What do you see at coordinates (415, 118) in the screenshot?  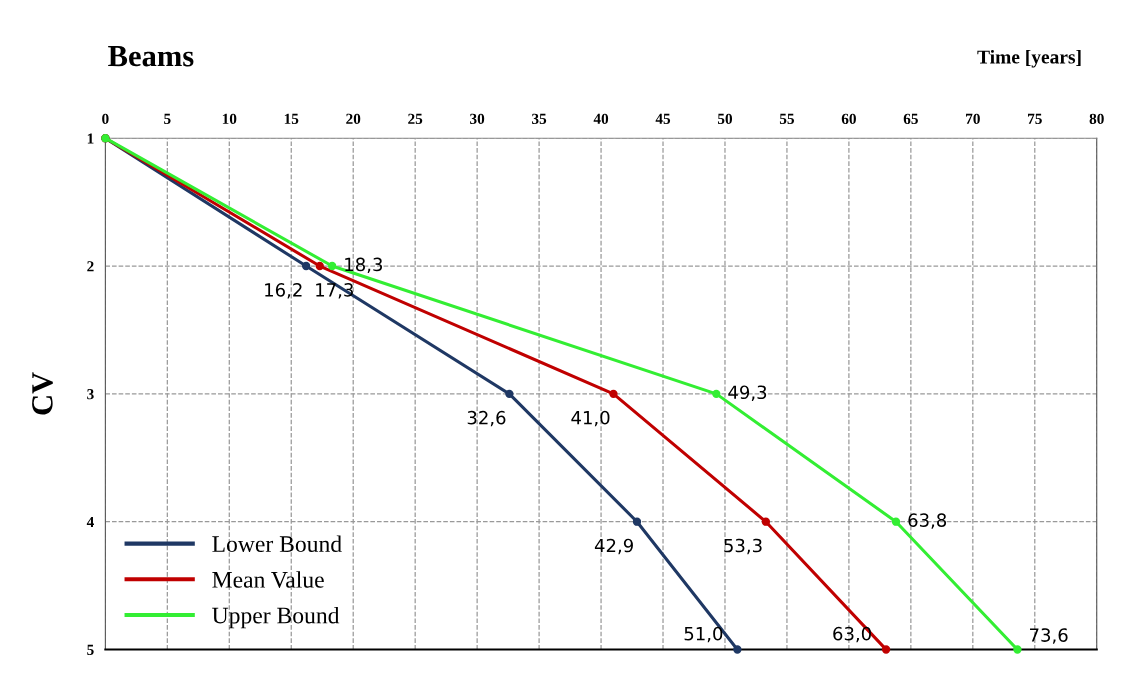 I see `x-tick-label: 25` at bounding box center [415, 118].